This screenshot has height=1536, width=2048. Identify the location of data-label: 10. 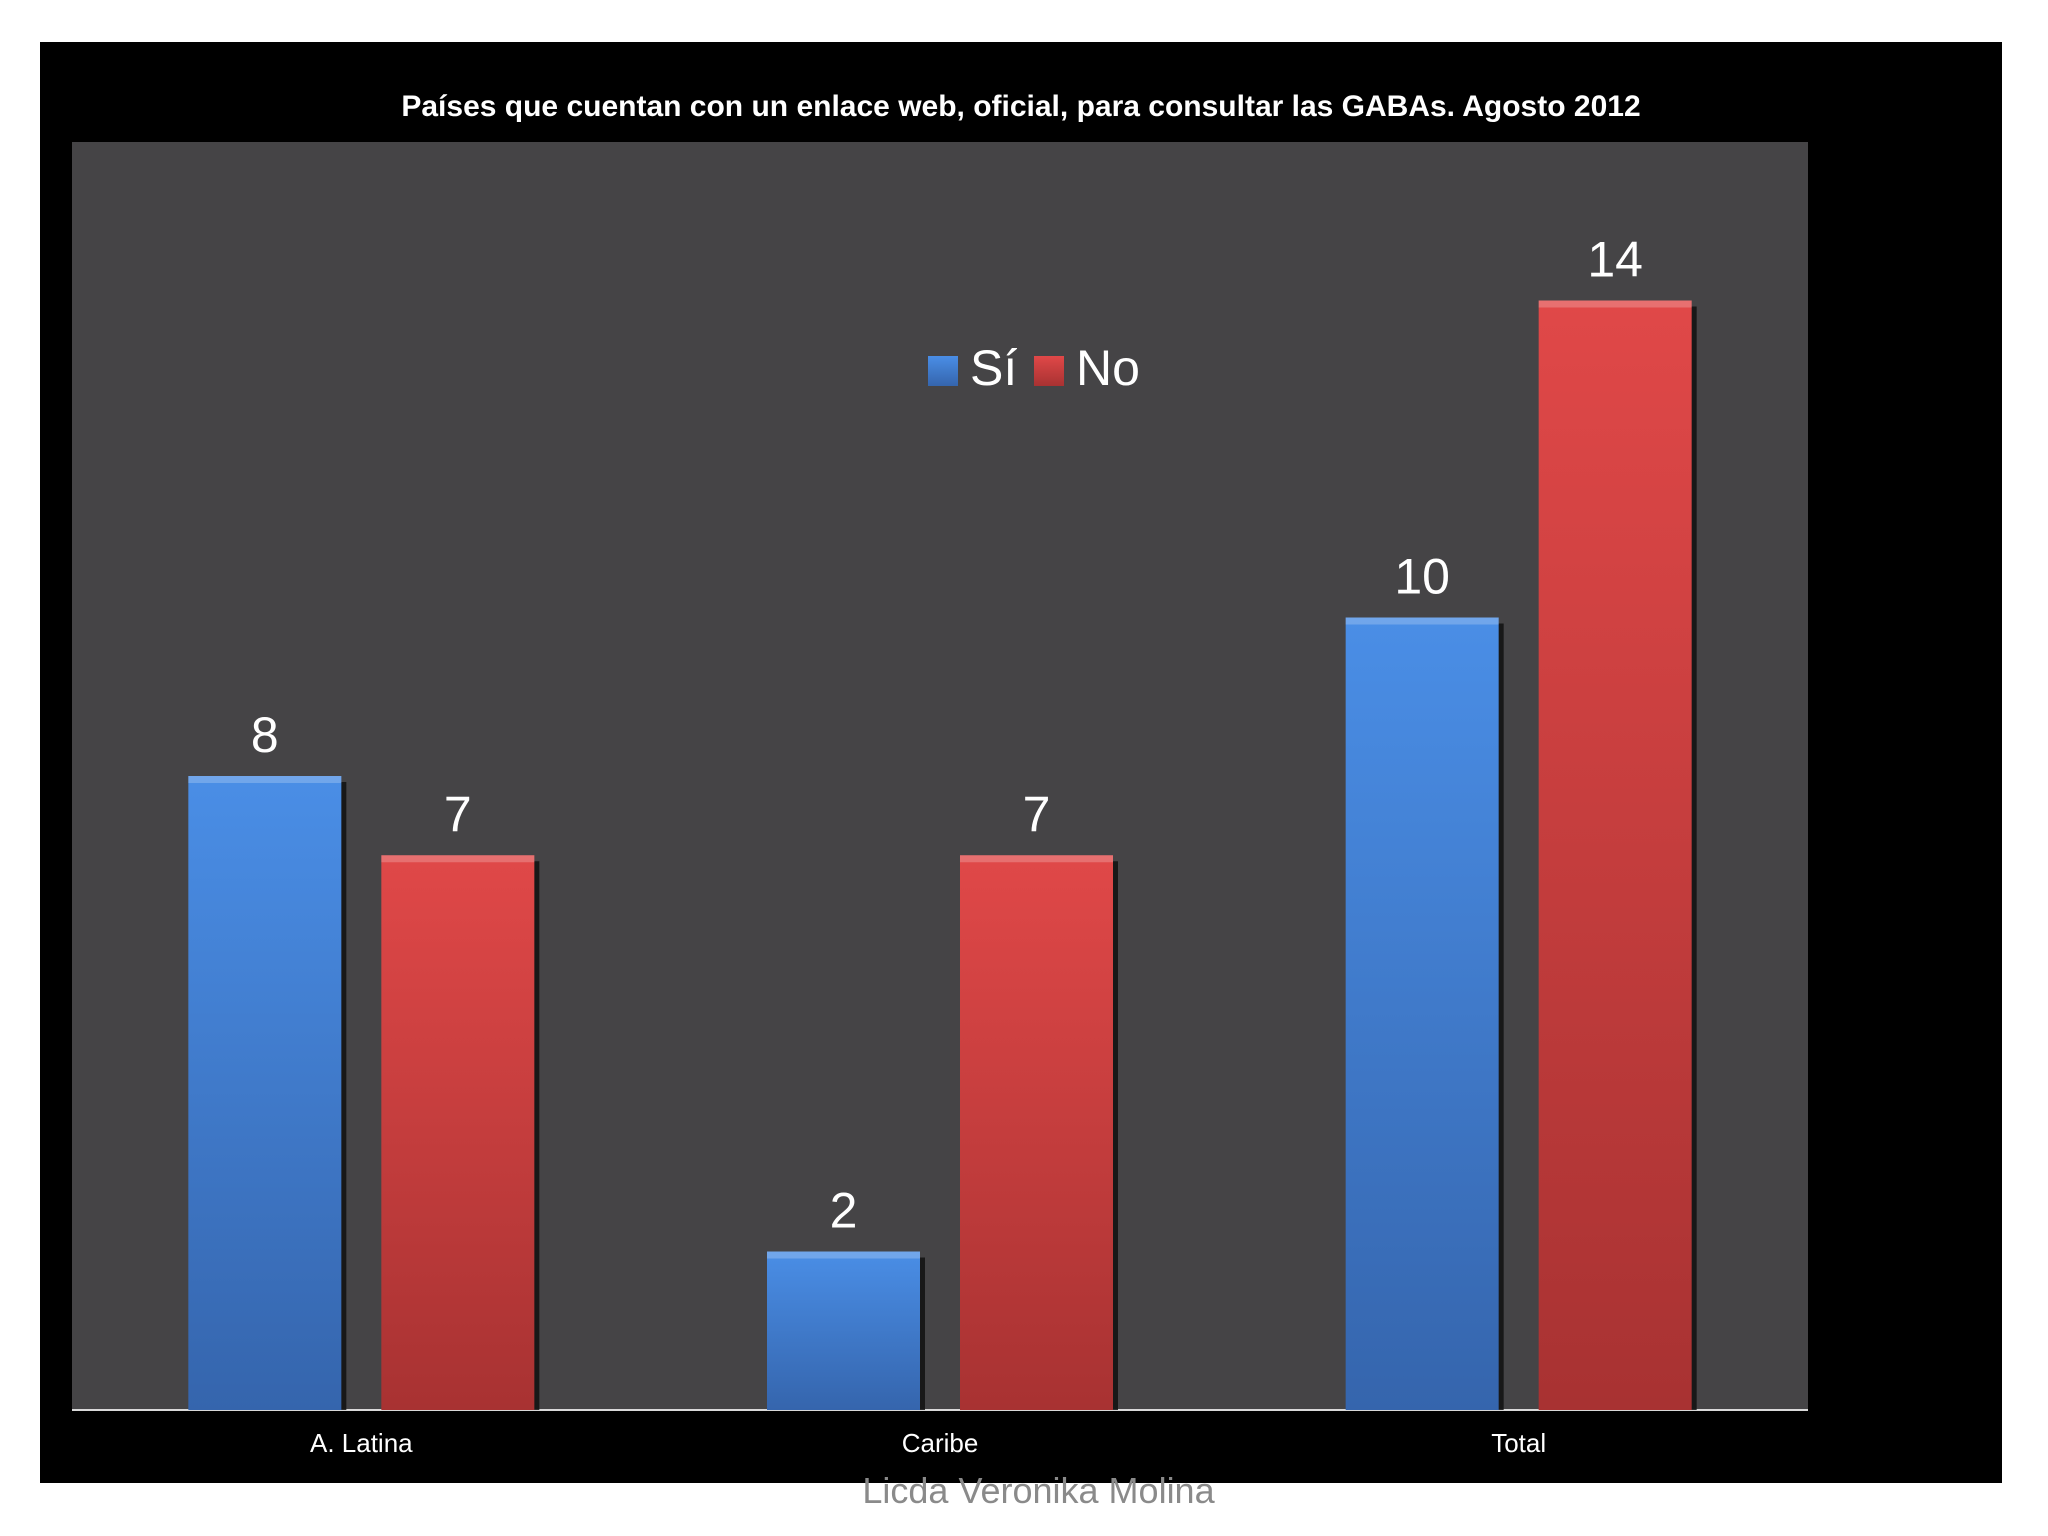
(1422, 577).